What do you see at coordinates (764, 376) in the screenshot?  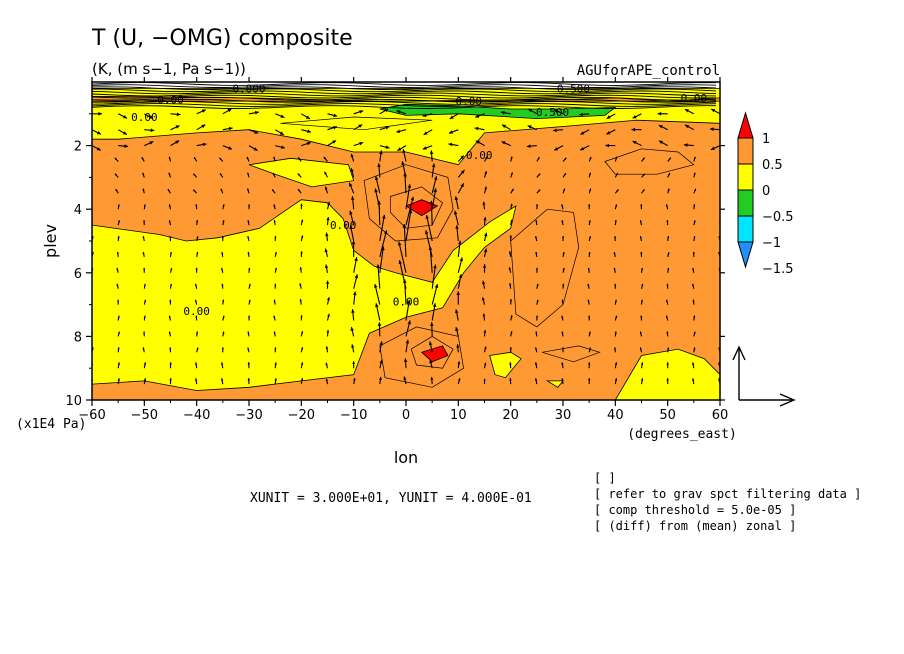 I see `reference-vector` at bounding box center [764, 376].